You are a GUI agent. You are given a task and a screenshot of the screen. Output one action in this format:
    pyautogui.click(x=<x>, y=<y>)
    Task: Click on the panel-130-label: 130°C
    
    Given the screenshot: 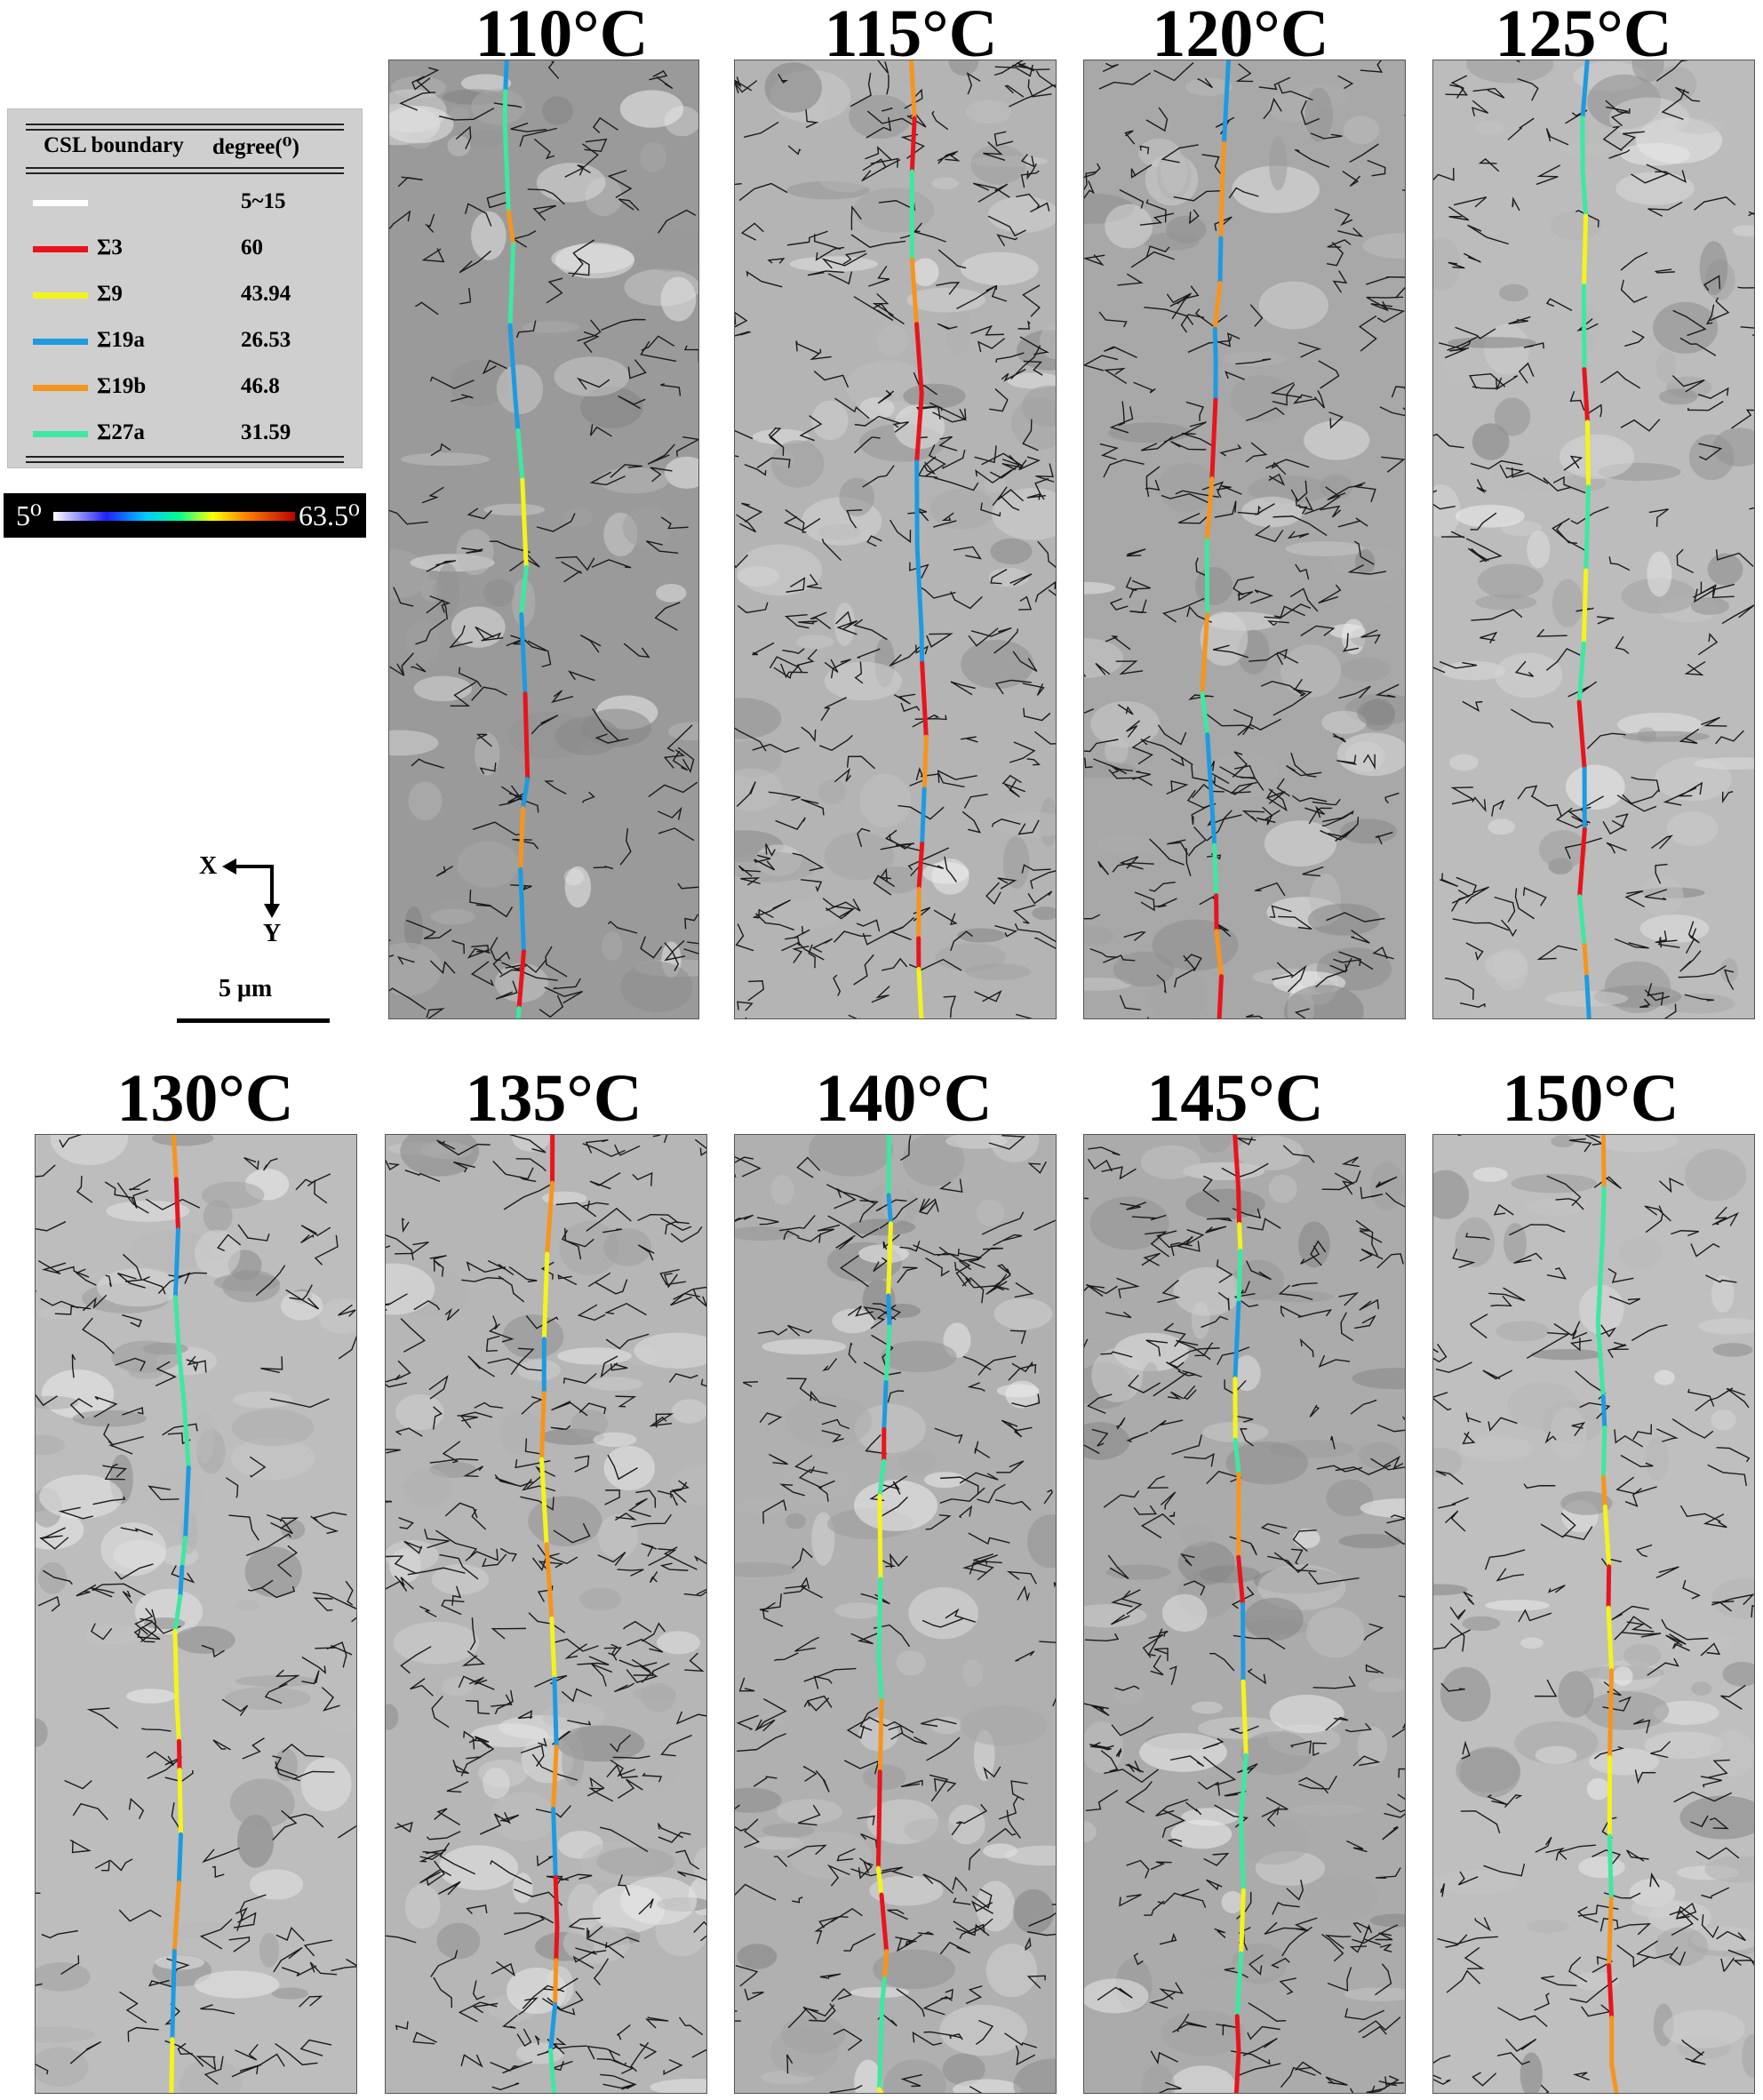 What is the action you would take?
    pyautogui.click(x=205, y=1098)
    